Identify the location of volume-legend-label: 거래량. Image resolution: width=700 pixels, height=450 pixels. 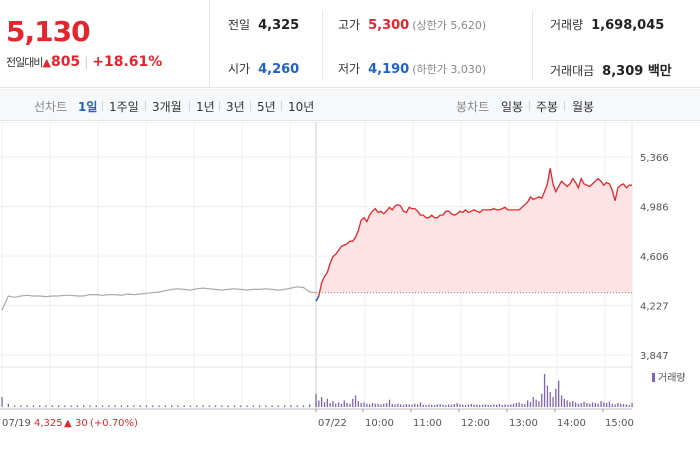
(672, 378).